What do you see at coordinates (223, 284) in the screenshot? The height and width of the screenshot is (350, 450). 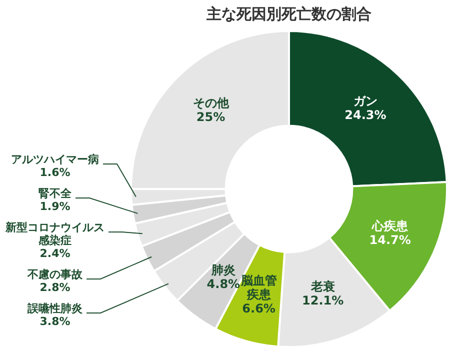 I see `data-label: 4.8%` at bounding box center [223, 284].